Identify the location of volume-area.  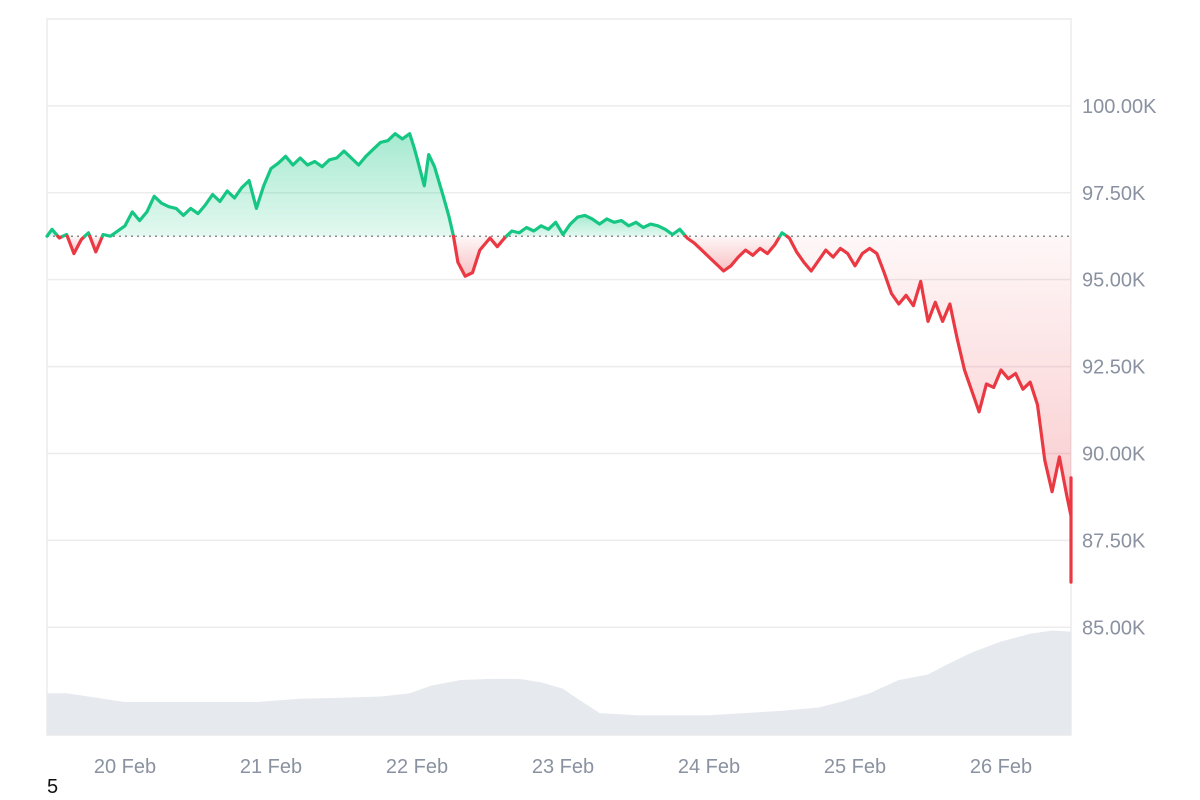
(559, 682).